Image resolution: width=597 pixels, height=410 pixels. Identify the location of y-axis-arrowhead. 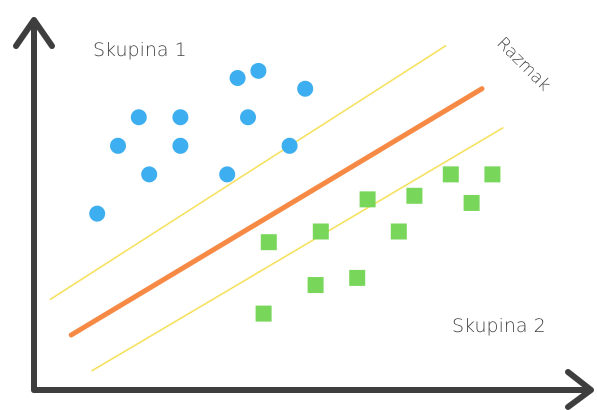
(34, 33).